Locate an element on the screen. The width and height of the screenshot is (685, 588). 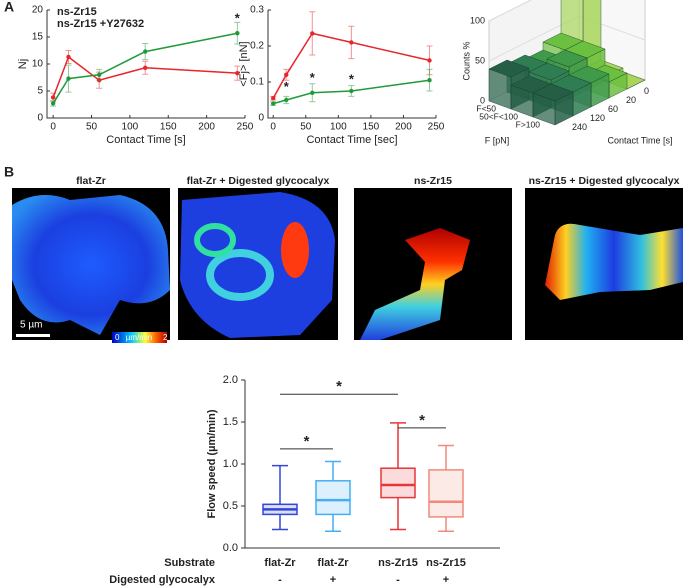
time-tick-label: 0 is located at coordinates (646, 91).